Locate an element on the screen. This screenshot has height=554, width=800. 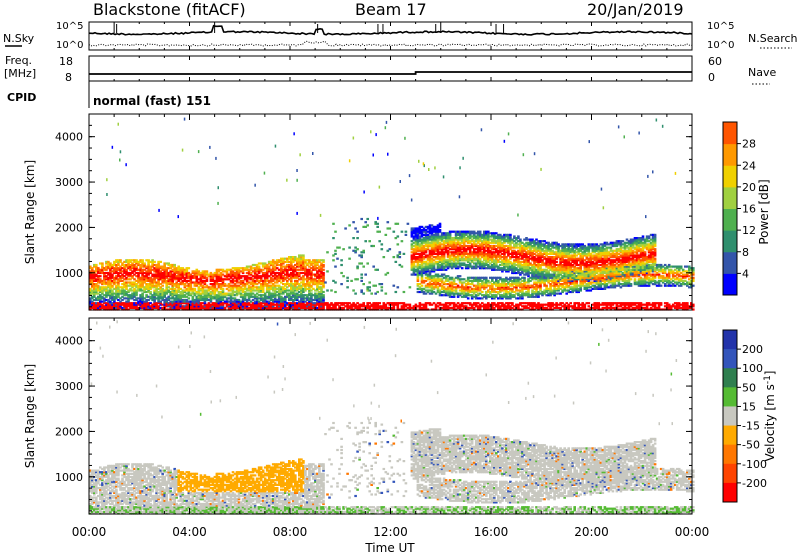
beam-label: Beam 17 is located at coordinates (391, 9).